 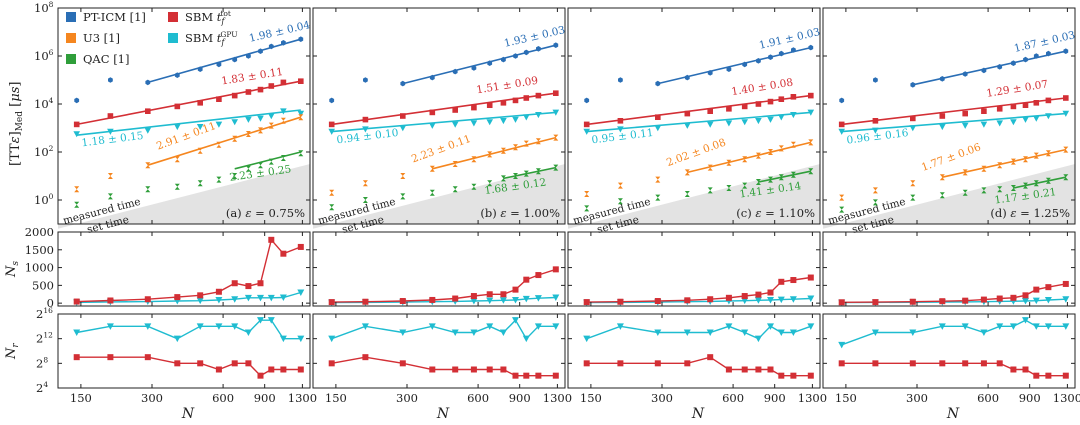 I want to click on legend-swatch-sbm_gpu, so click(x=173, y=38).